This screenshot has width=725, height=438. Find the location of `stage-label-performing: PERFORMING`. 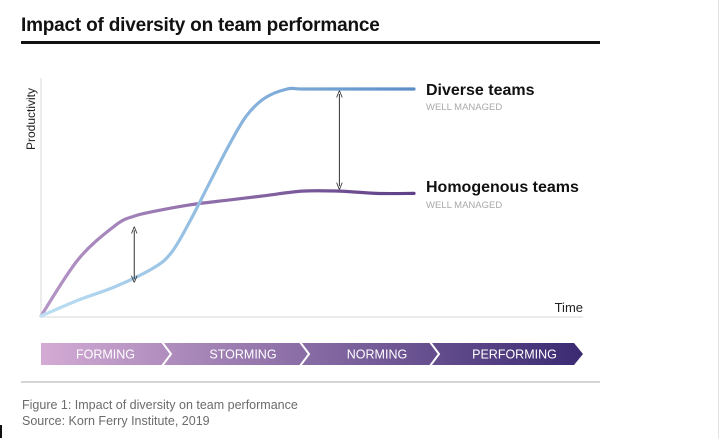

stage-label-performing: PERFORMING is located at coordinates (514, 355).